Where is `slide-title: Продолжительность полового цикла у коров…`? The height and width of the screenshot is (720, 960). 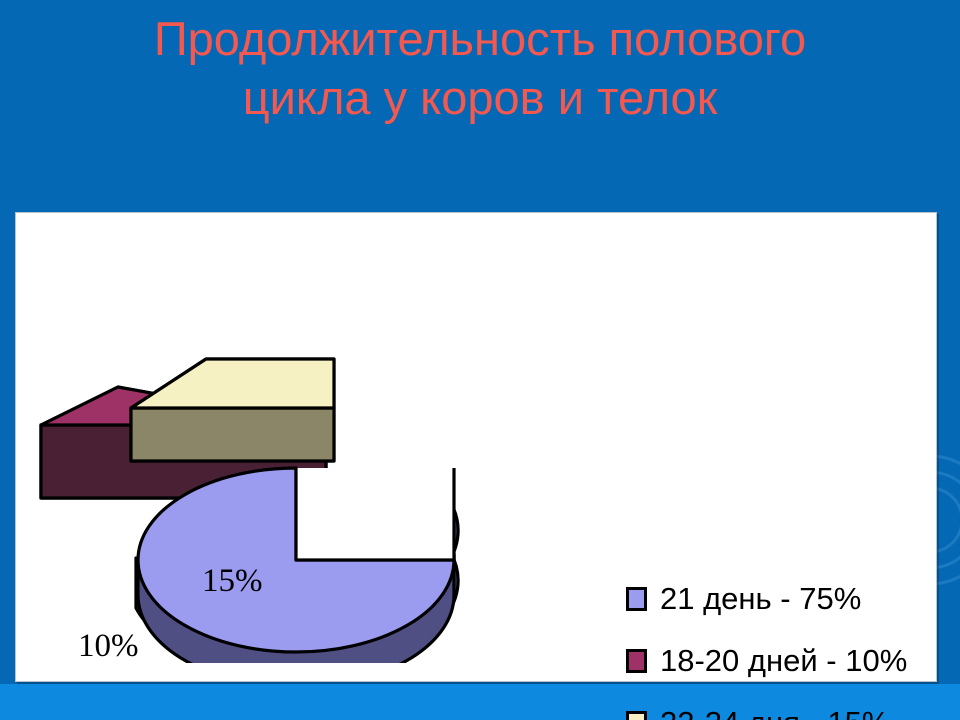 slide-title: Продолжительность полового цикла у коров… is located at coordinates (480, 68).